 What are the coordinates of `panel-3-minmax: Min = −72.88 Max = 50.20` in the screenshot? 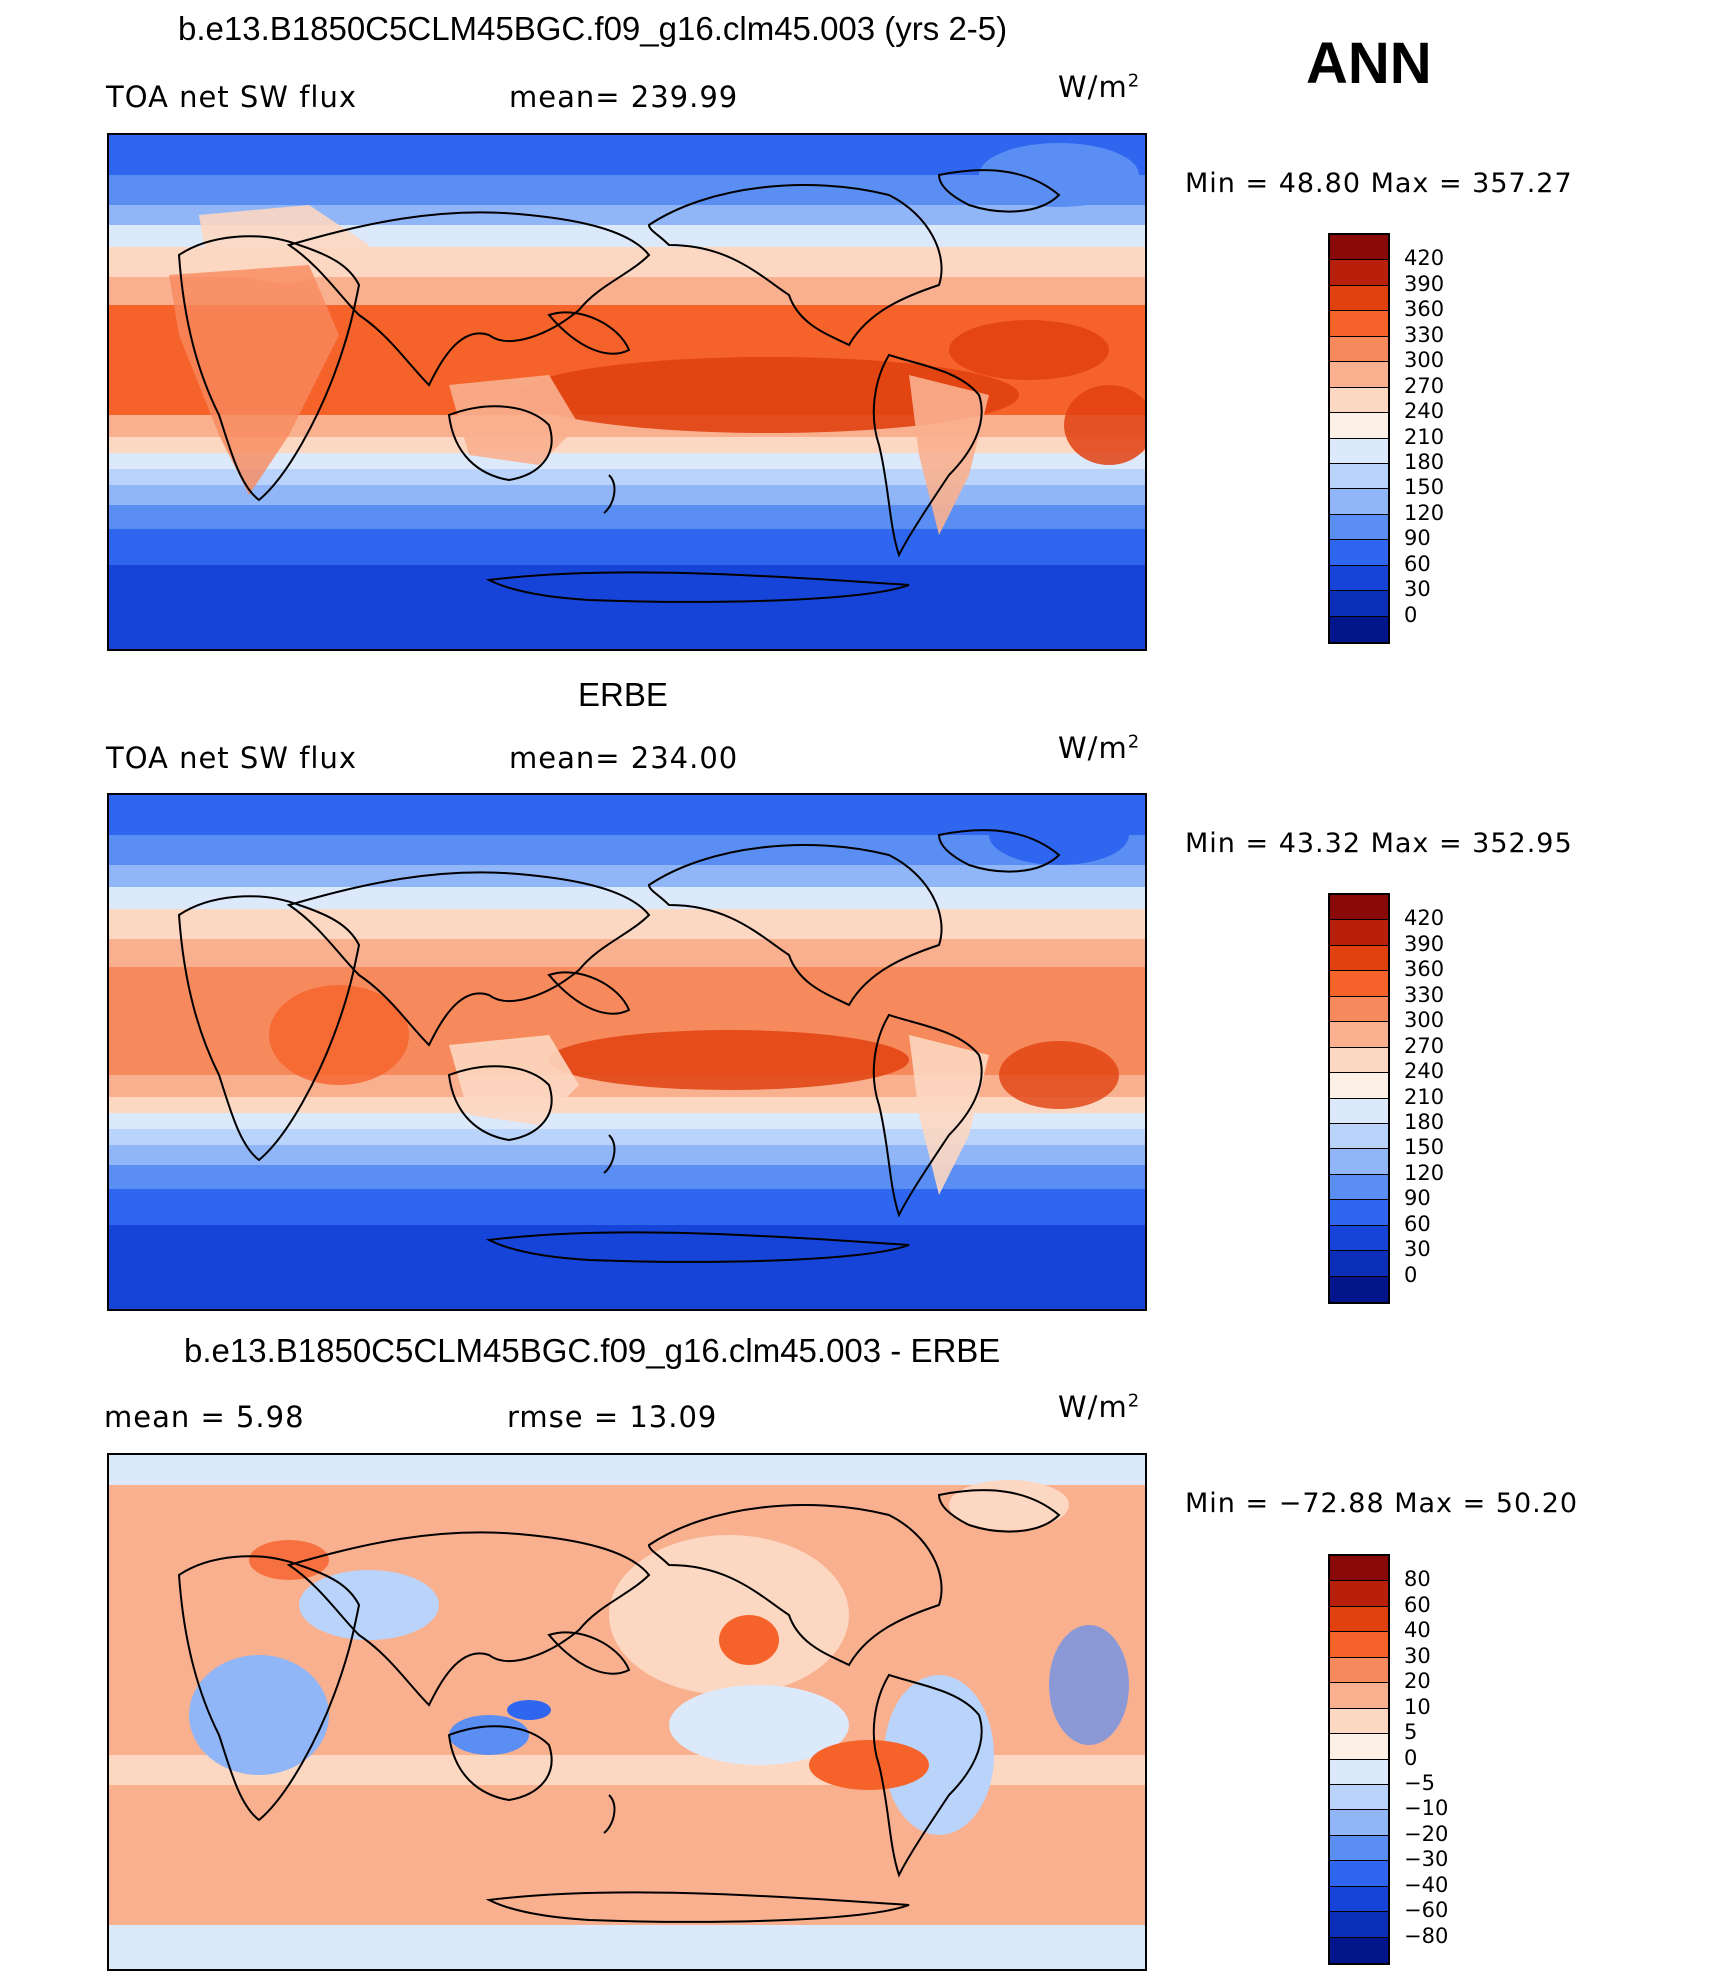 It's located at (1382, 1503).